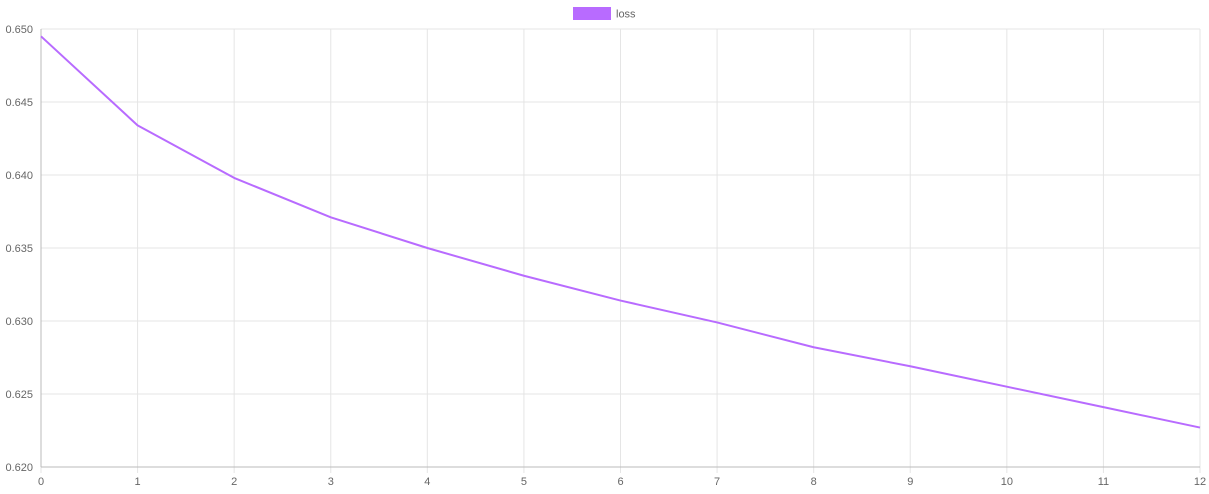 The image size is (1209, 494). Describe the element at coordinates (331, 482) in the screenshot. I see `x-tick-label: 3` at that location.